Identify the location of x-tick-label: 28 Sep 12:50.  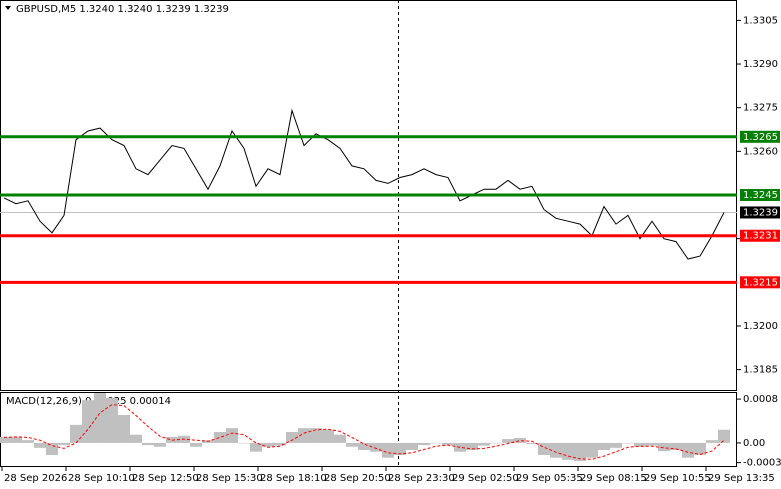
(165, 478).